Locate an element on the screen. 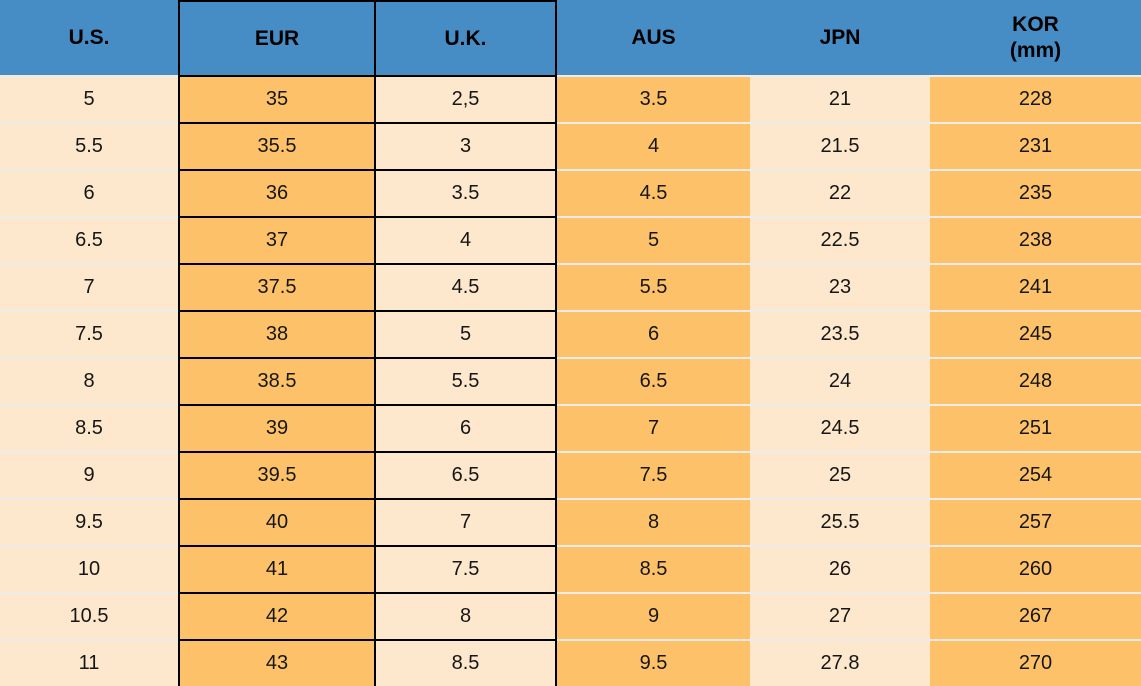 This screenshot has height=686, width=1141. table-cell: 9 is located at coordinates (653, 615).